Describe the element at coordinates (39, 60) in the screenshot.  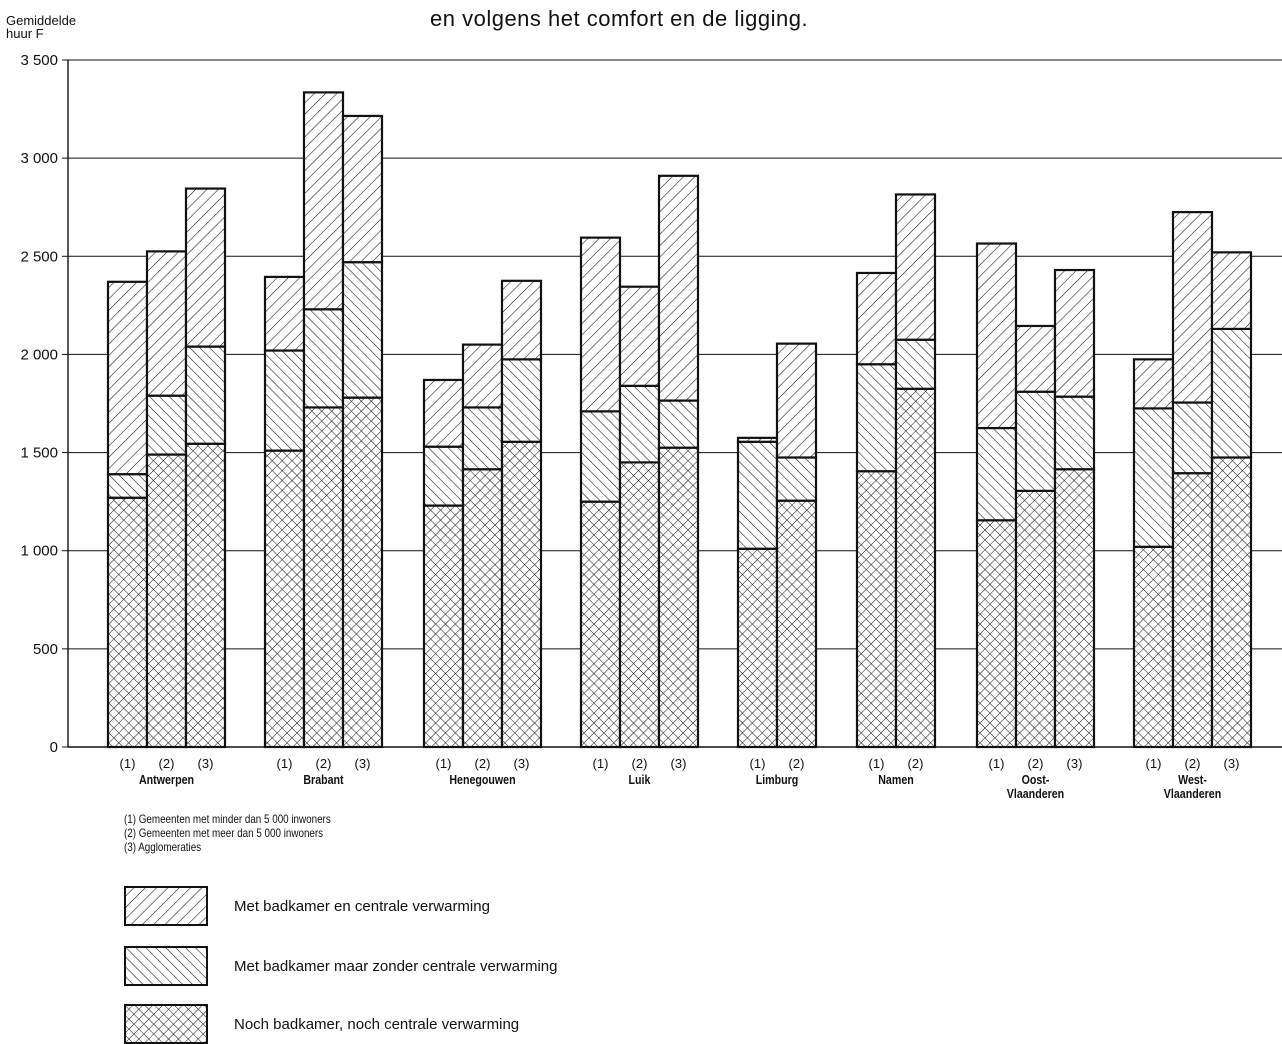
I see `y-tick-label: 3 500` at that location.